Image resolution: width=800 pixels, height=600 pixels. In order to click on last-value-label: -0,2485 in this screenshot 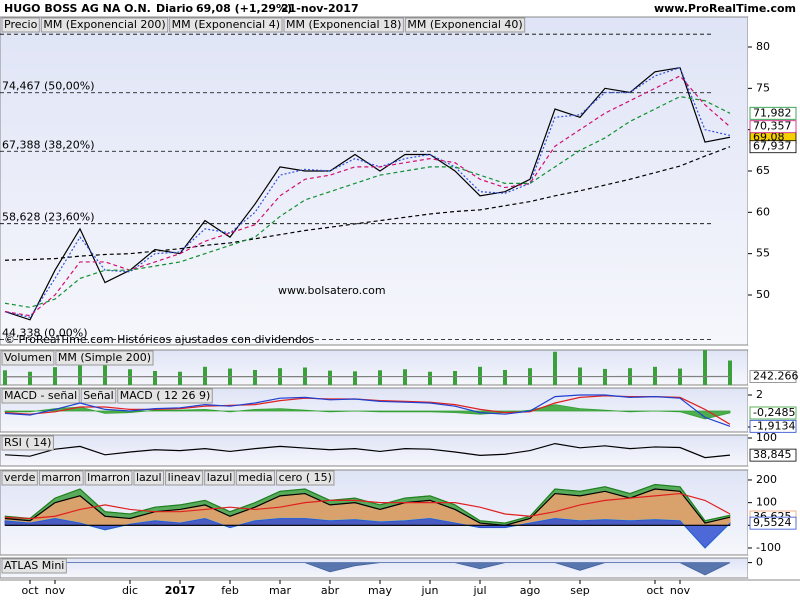, I will do `click(774, 412)`.